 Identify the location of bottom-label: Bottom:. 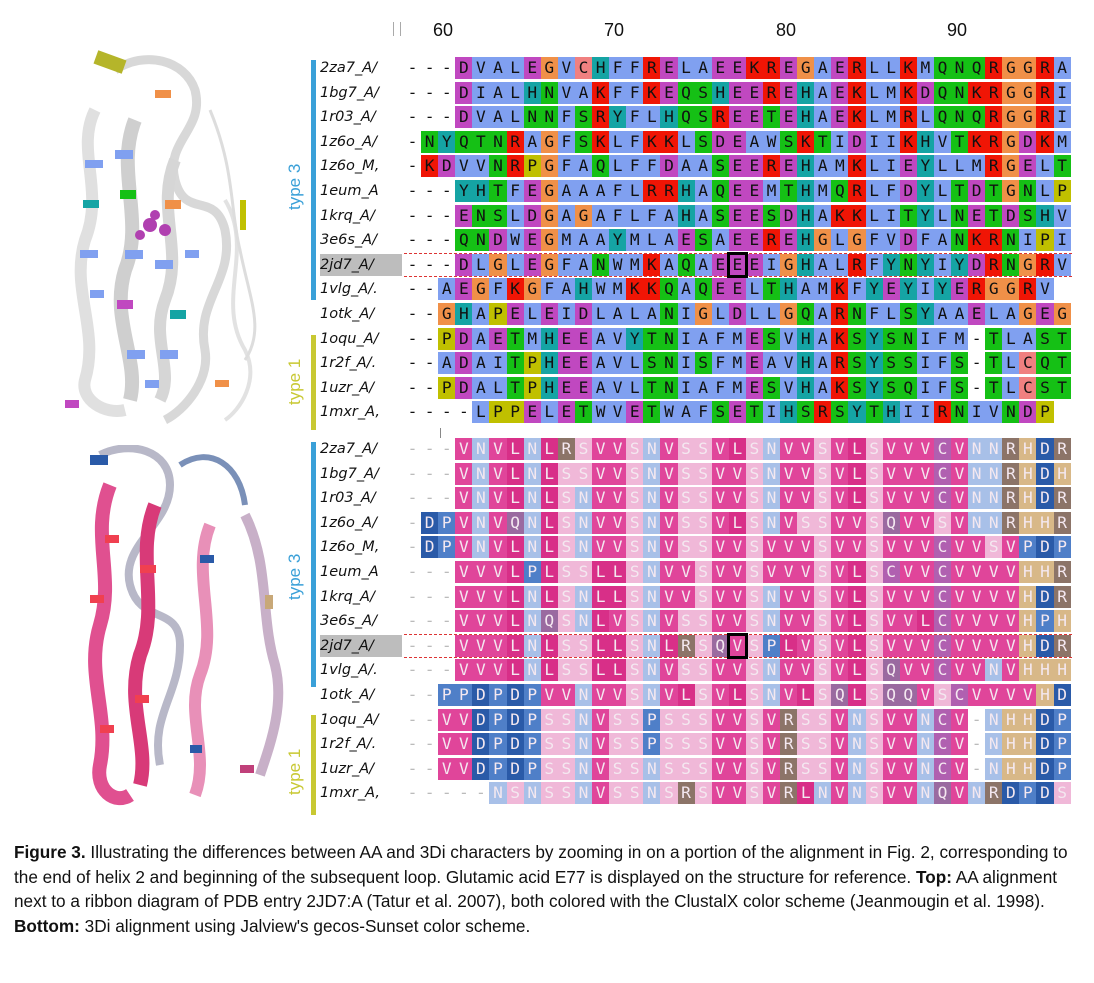
(47, 925).